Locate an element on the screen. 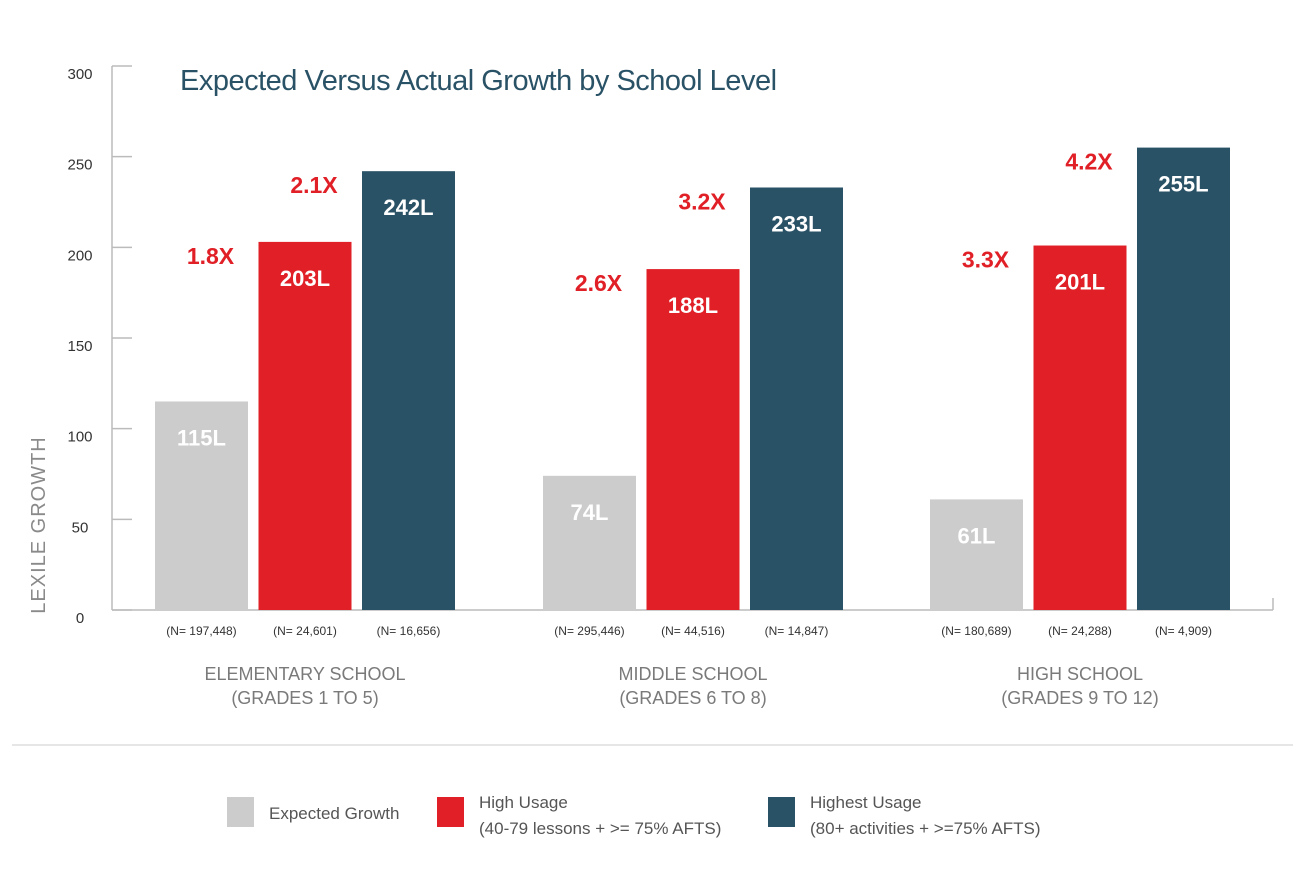  legend-label: High Usage is located at coordinates (523, 802).